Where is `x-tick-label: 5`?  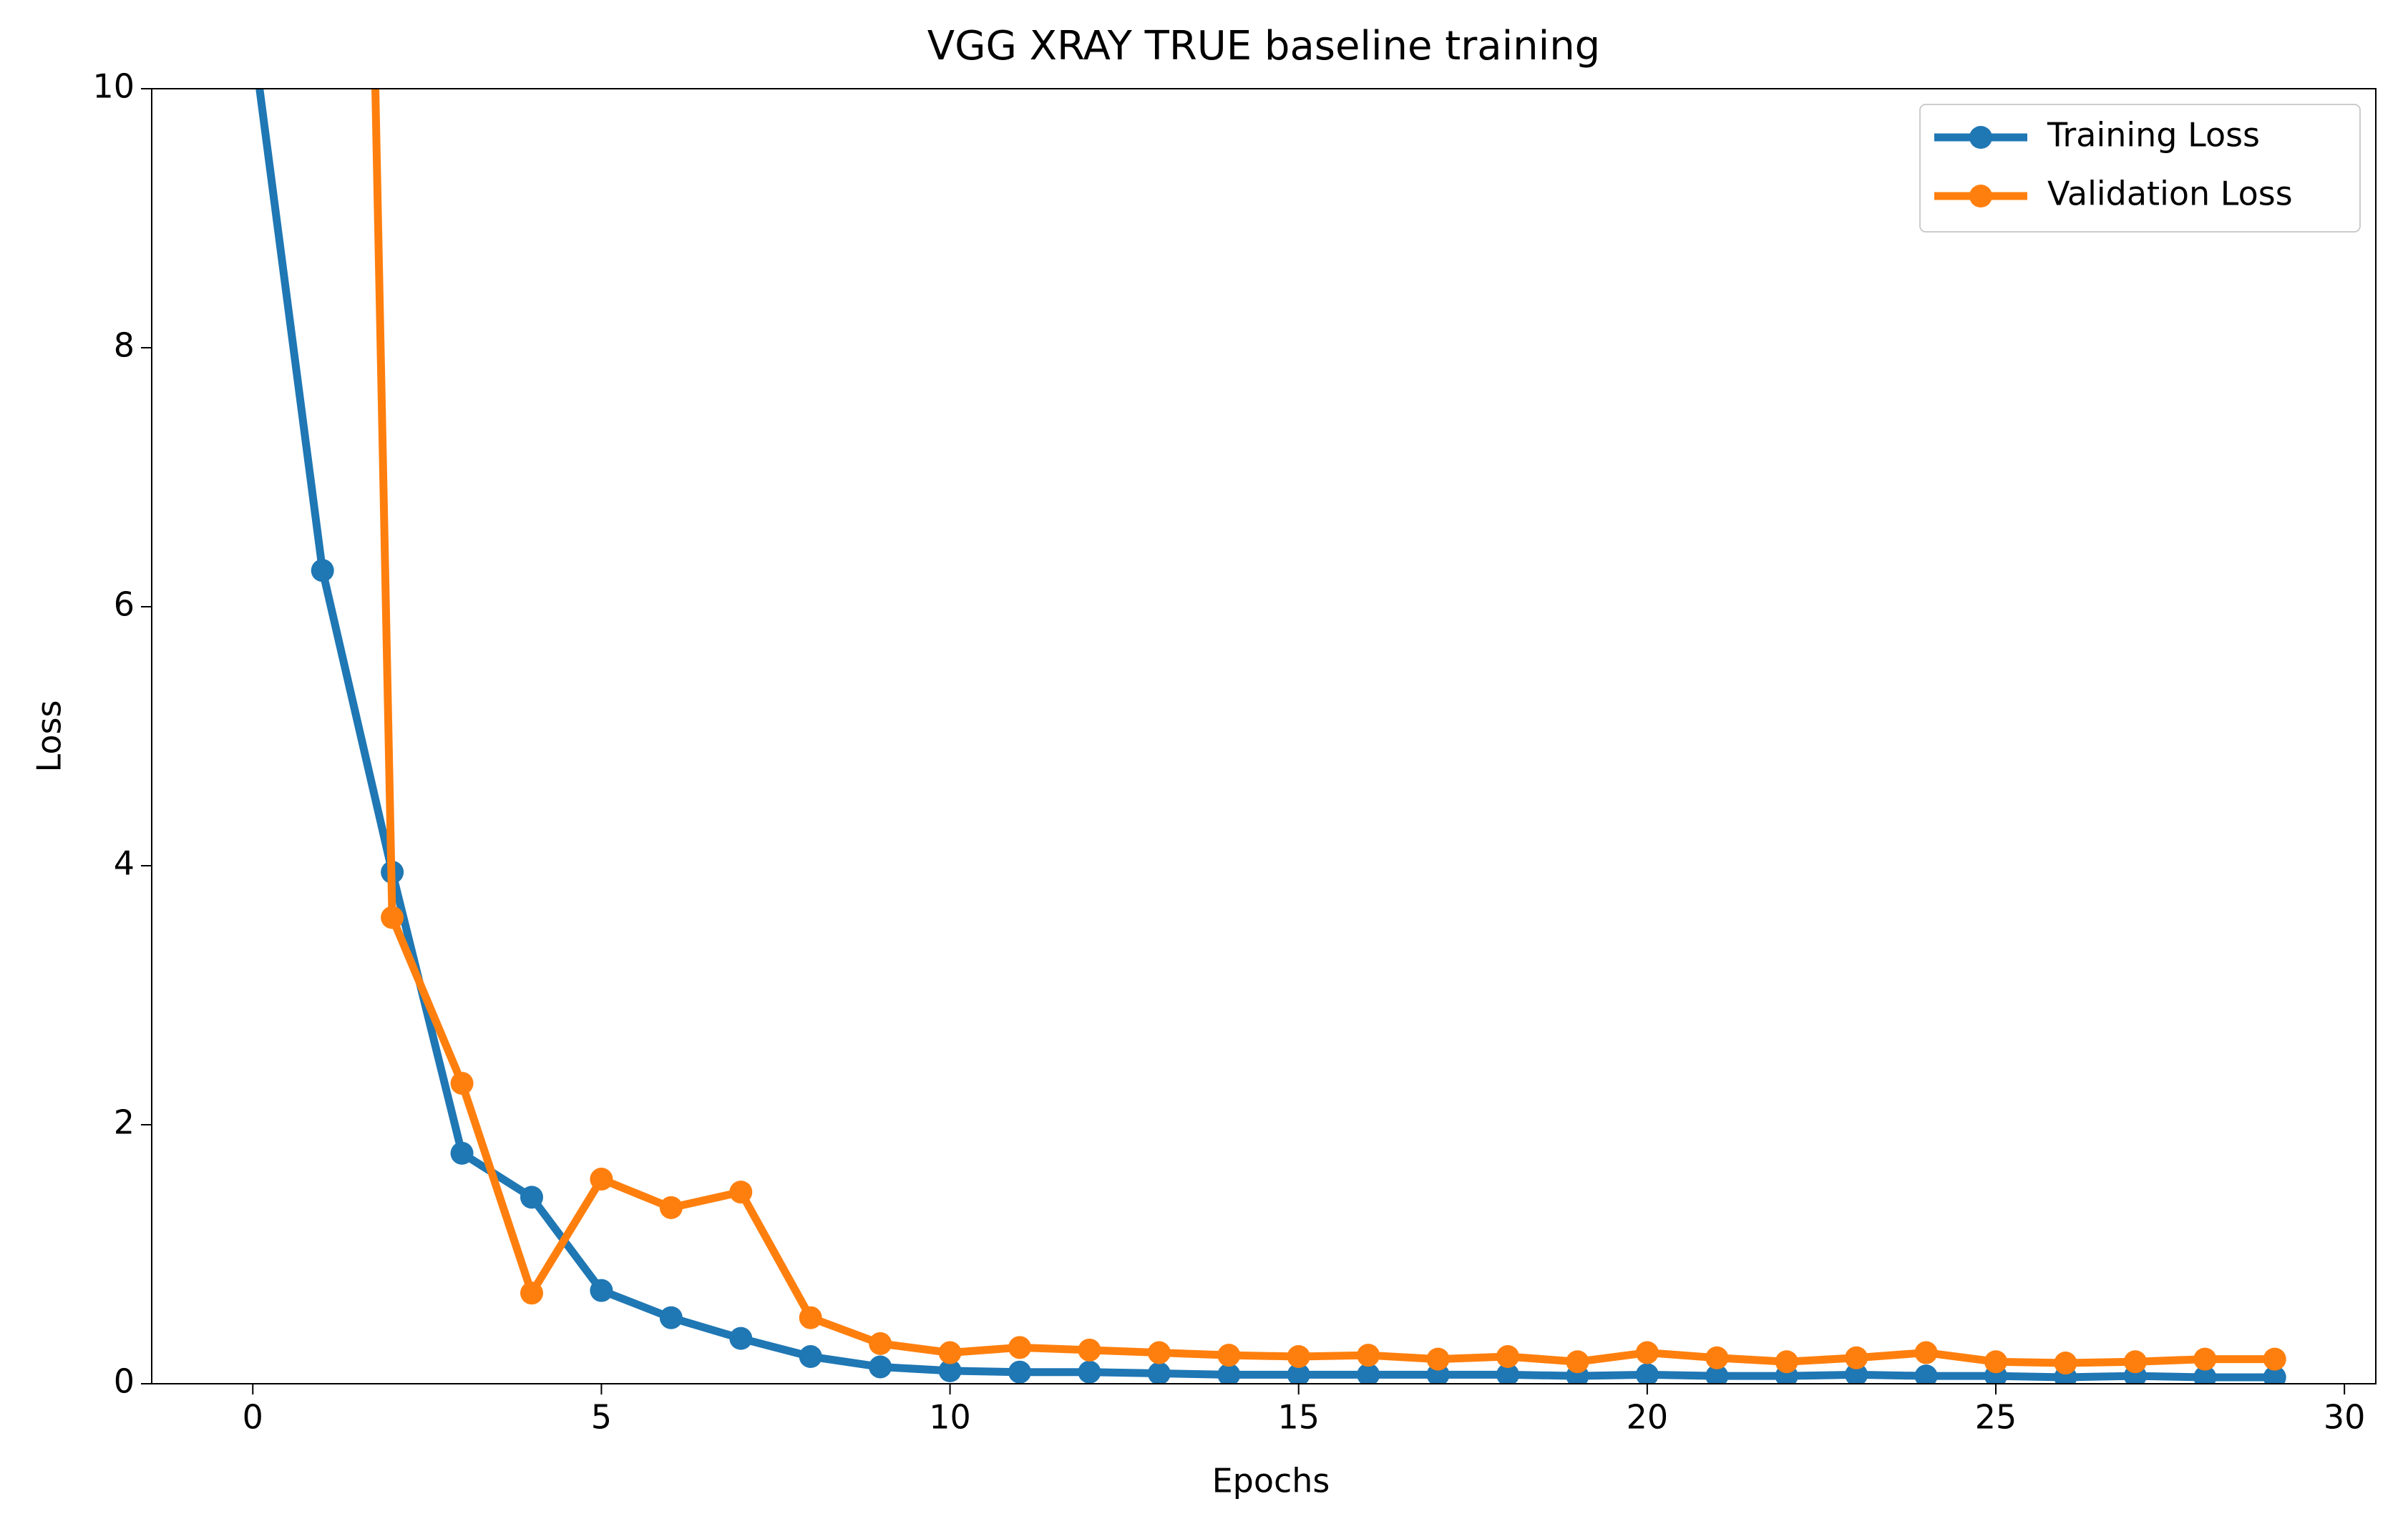 x-tick-label: 5 is located at coordinates (601, 1417).